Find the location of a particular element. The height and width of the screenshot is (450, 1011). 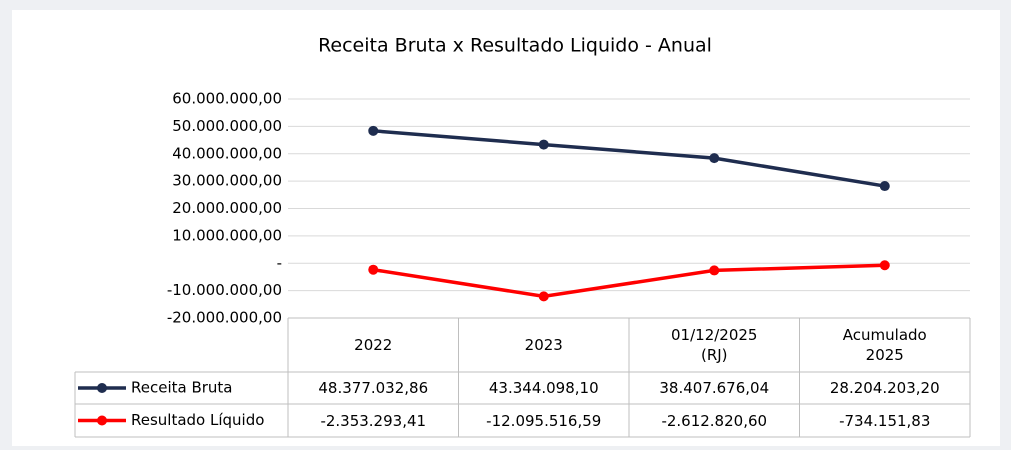

y-tick-label: 50.000.000,00 is located at coordinates (227, 126).